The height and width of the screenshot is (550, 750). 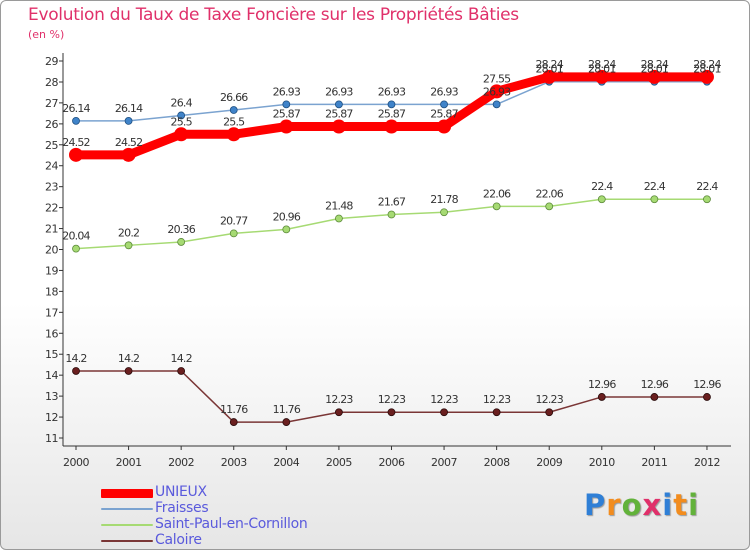 I want to click on logo-letter: x, so click(x=652, y=505).